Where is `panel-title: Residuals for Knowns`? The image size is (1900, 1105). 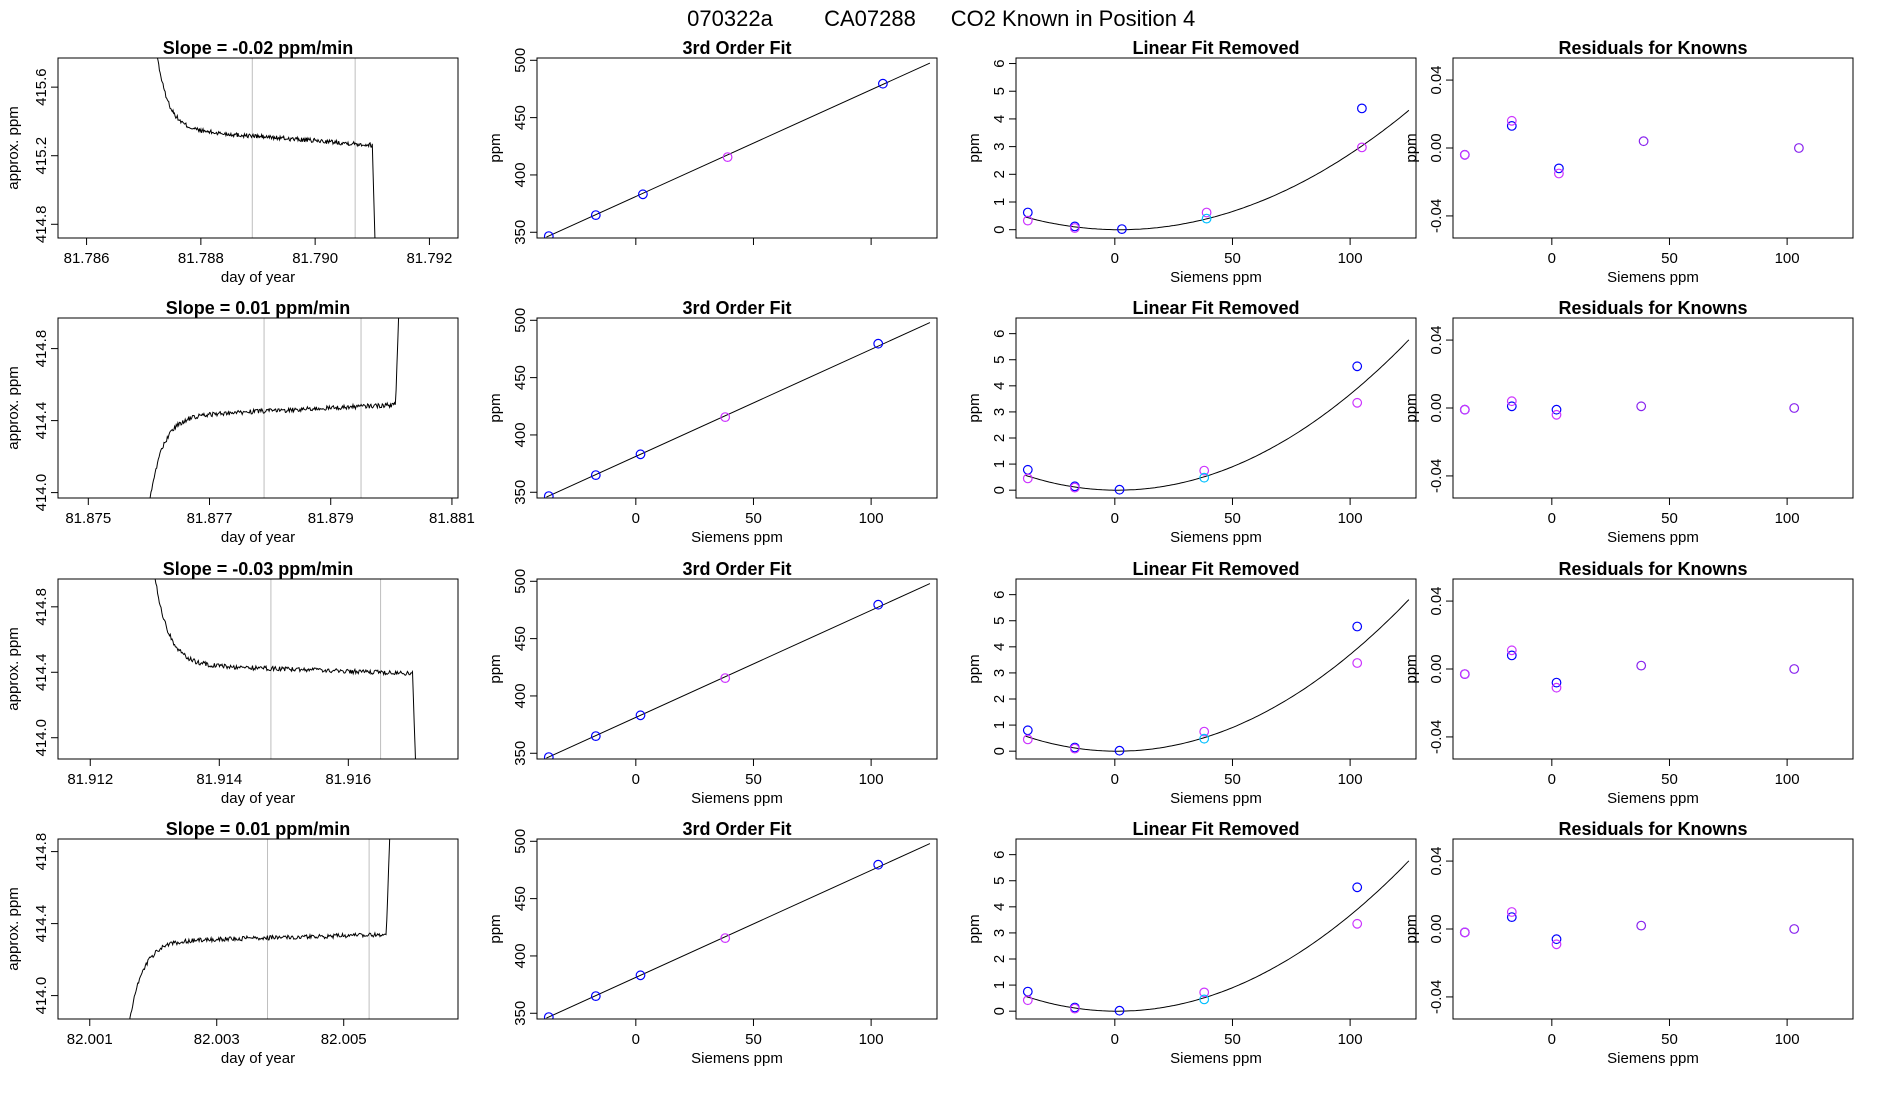 panel-title: Residuals for Knowns is located at coordinates (1652, 48).